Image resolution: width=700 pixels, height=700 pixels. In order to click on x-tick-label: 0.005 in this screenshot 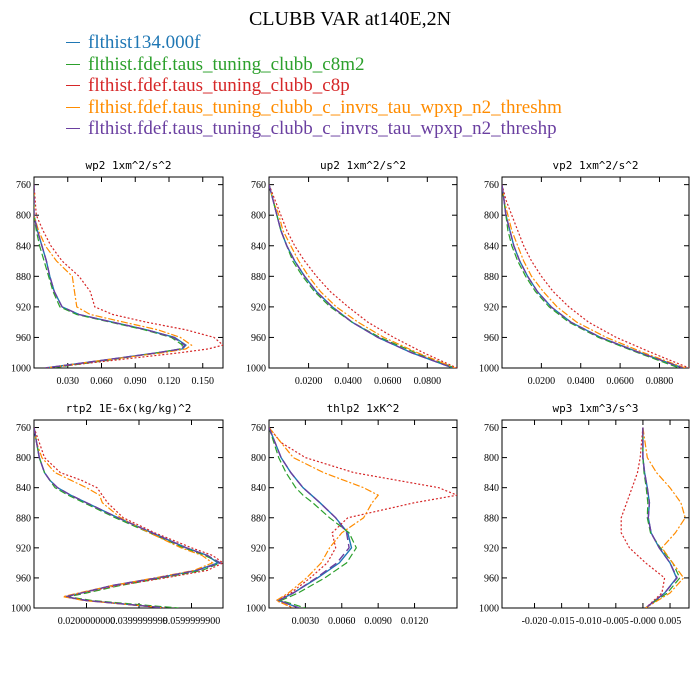, I will do `click(670, 621)`.